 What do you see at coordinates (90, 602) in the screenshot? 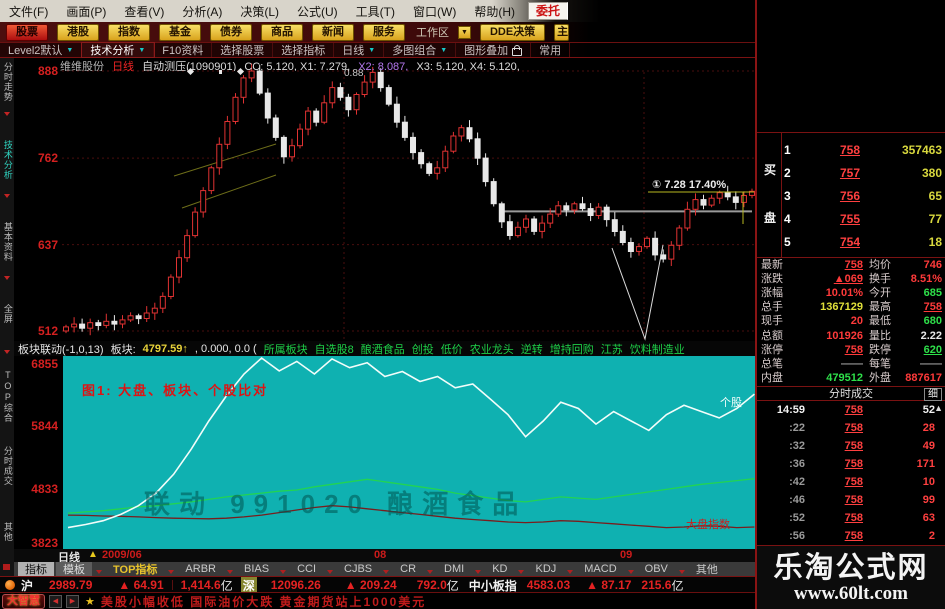
I see `star-icon: ★` at bounding box center [90, 602].